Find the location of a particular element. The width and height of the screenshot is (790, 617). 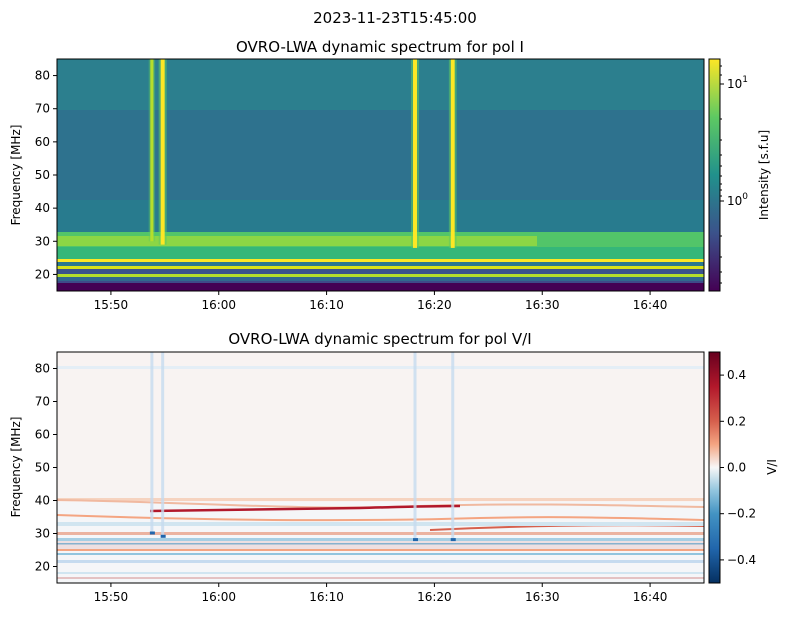

colorbar-2-tick-label: −0.4 is located at coordinates (741, 560).